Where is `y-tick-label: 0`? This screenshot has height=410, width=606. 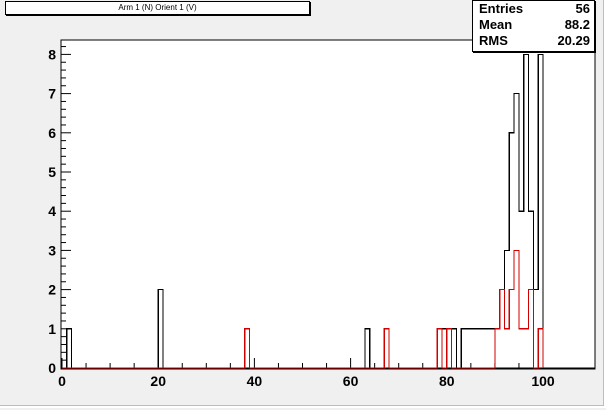 y-tick-label: 0 is located at coordinates (52, 368).